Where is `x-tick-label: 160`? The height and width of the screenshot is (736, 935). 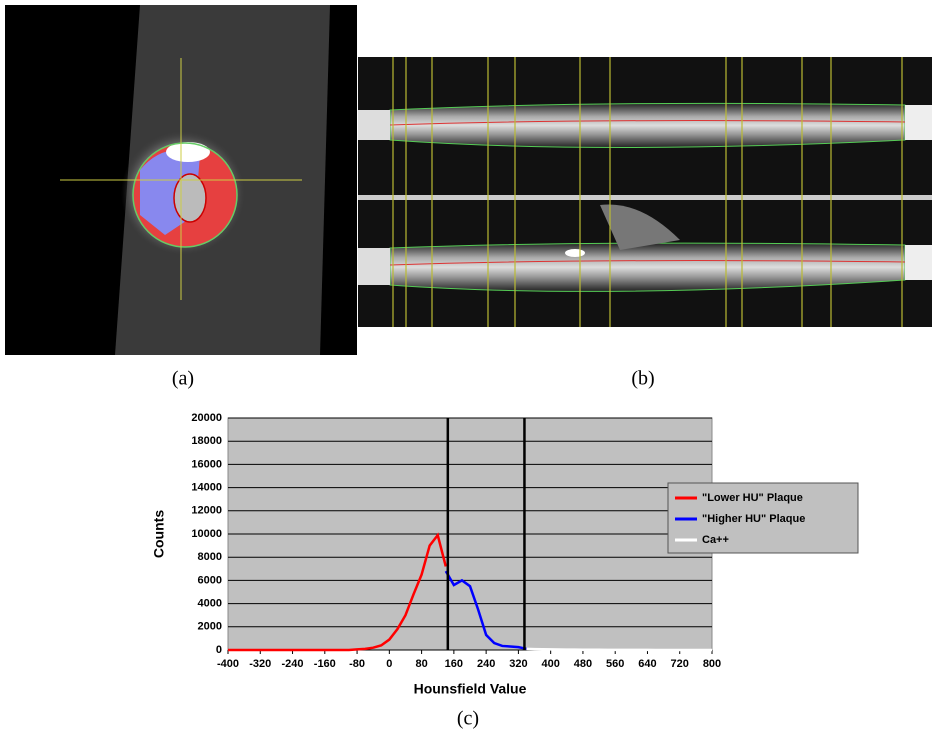
x-tick-label: 160 is located at coordinates (454, 664).